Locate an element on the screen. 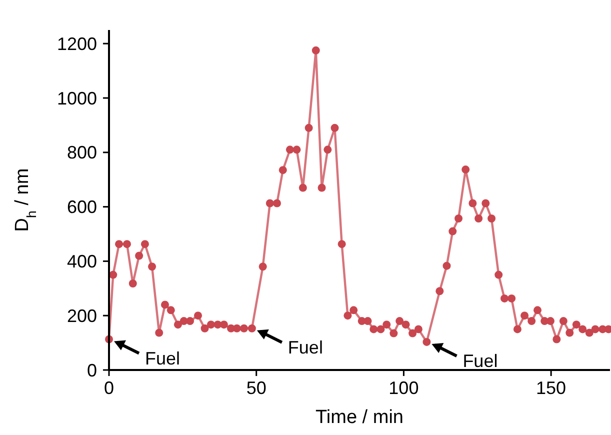  y-tick-label: 1000 is located at coordinates (76, 98).